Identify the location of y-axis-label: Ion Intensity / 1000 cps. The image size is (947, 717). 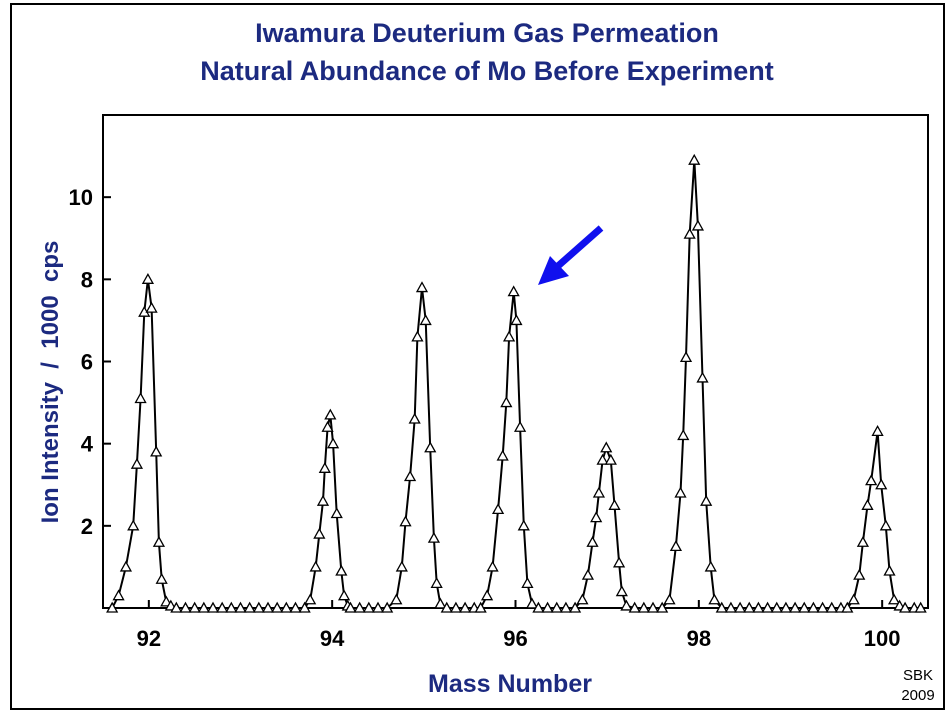
(50, 382).